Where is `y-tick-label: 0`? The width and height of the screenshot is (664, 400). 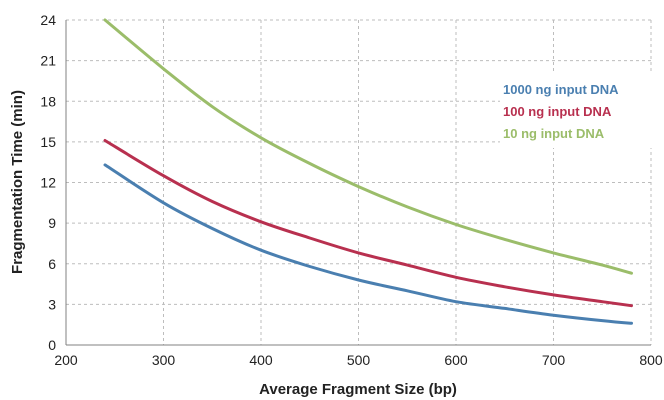 y-tick-label: 0 is located at coordinates (52, 345).